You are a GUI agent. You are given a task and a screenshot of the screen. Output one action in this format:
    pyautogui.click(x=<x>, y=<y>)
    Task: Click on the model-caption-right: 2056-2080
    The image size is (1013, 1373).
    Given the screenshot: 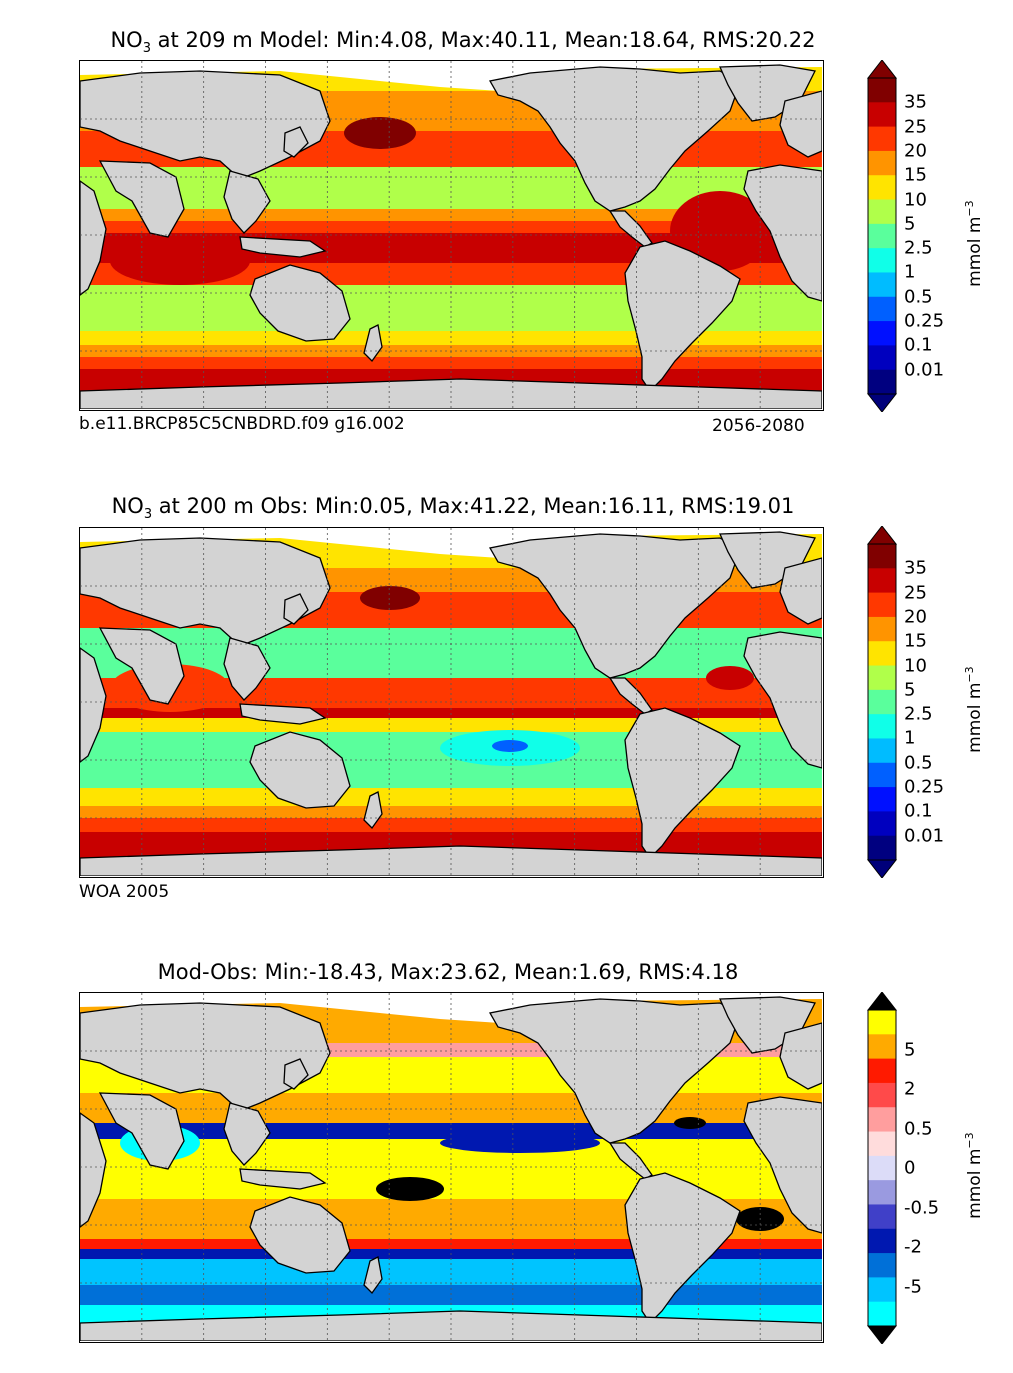 What is the action you would take?
    pyautogui.click(x=758, y=426)
    